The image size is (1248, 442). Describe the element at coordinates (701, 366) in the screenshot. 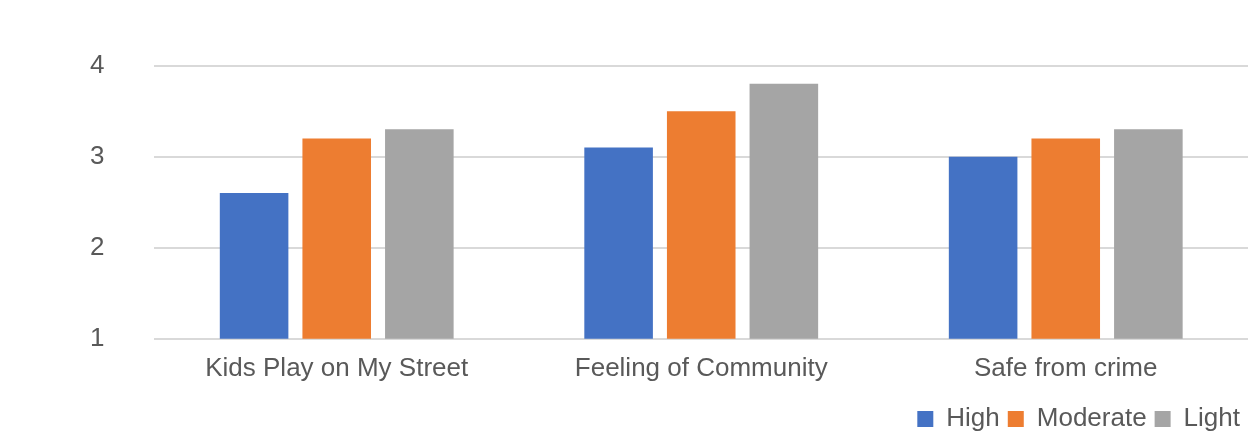

I see `x-tick-label: Feeling of Community` at that location.